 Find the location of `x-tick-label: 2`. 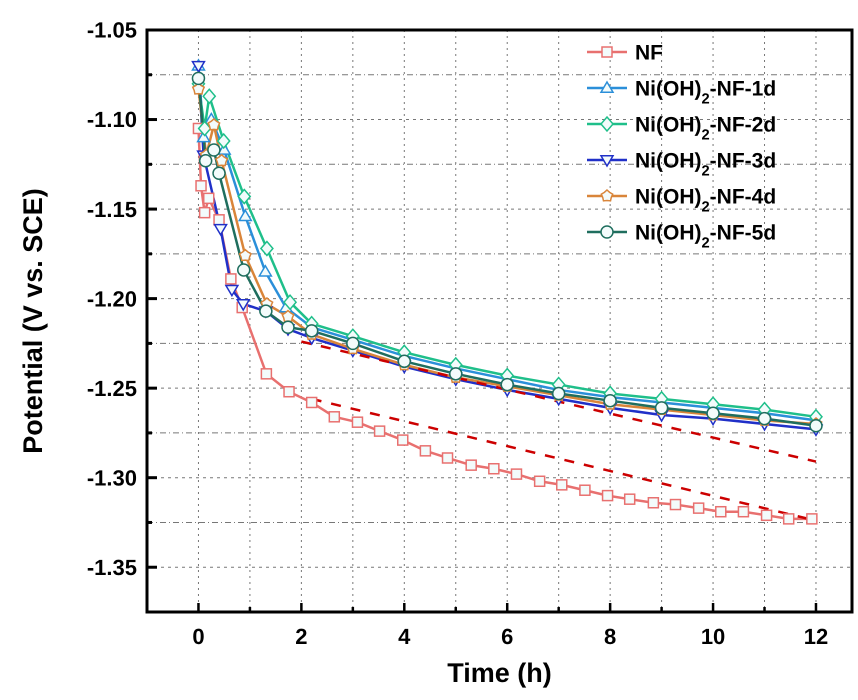

x-tick-label: 2 is located at coordinates (301, 636).